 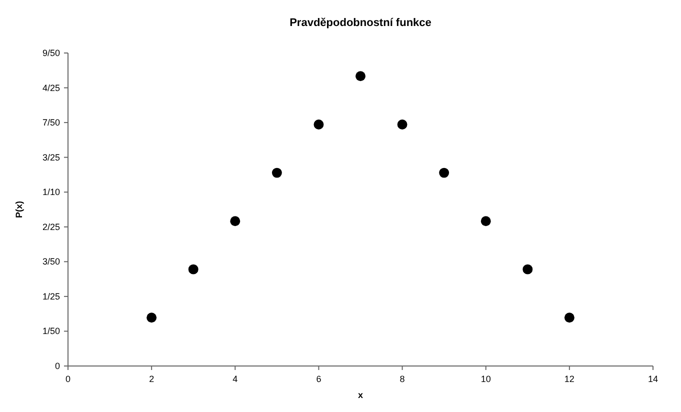 What do you see at coordinates (235, 379) in the screenshot?
I see `x-tick-label: 4` at bounding box center [235, 379].